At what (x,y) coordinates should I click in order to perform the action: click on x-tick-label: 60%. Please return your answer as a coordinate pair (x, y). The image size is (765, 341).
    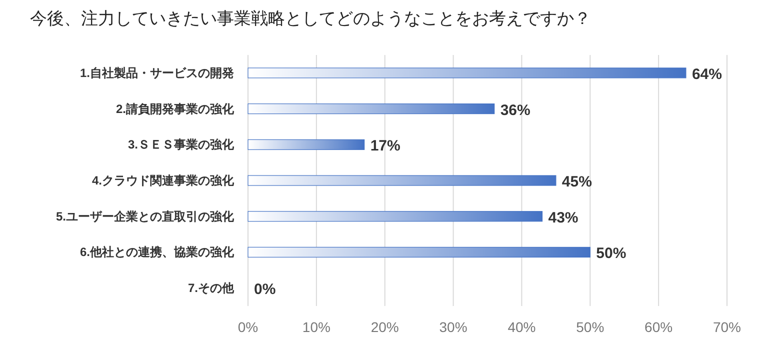
    Looking at the image, I should click on (658, 327).